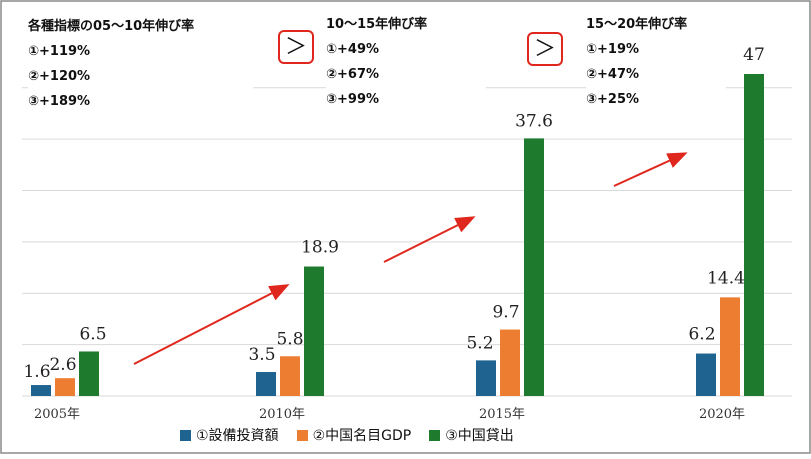 This screenshot has width=811, height=459. Describe the element at coordinates (57, 414) in the screenshot. I see `x-tick-label: 2005年` at that location.